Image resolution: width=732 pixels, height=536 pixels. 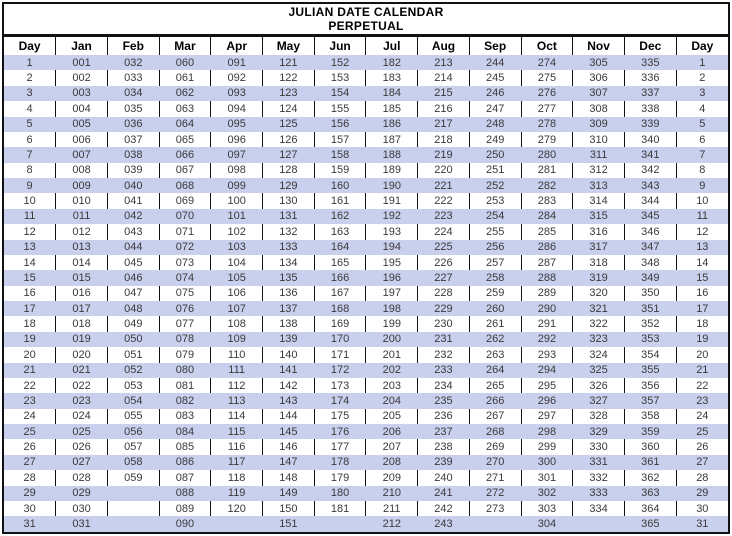 What do you see at coordinates (339, 46) in the screenshot?
I see `column-header-jun: Jun` at bounding box center [339, 46].